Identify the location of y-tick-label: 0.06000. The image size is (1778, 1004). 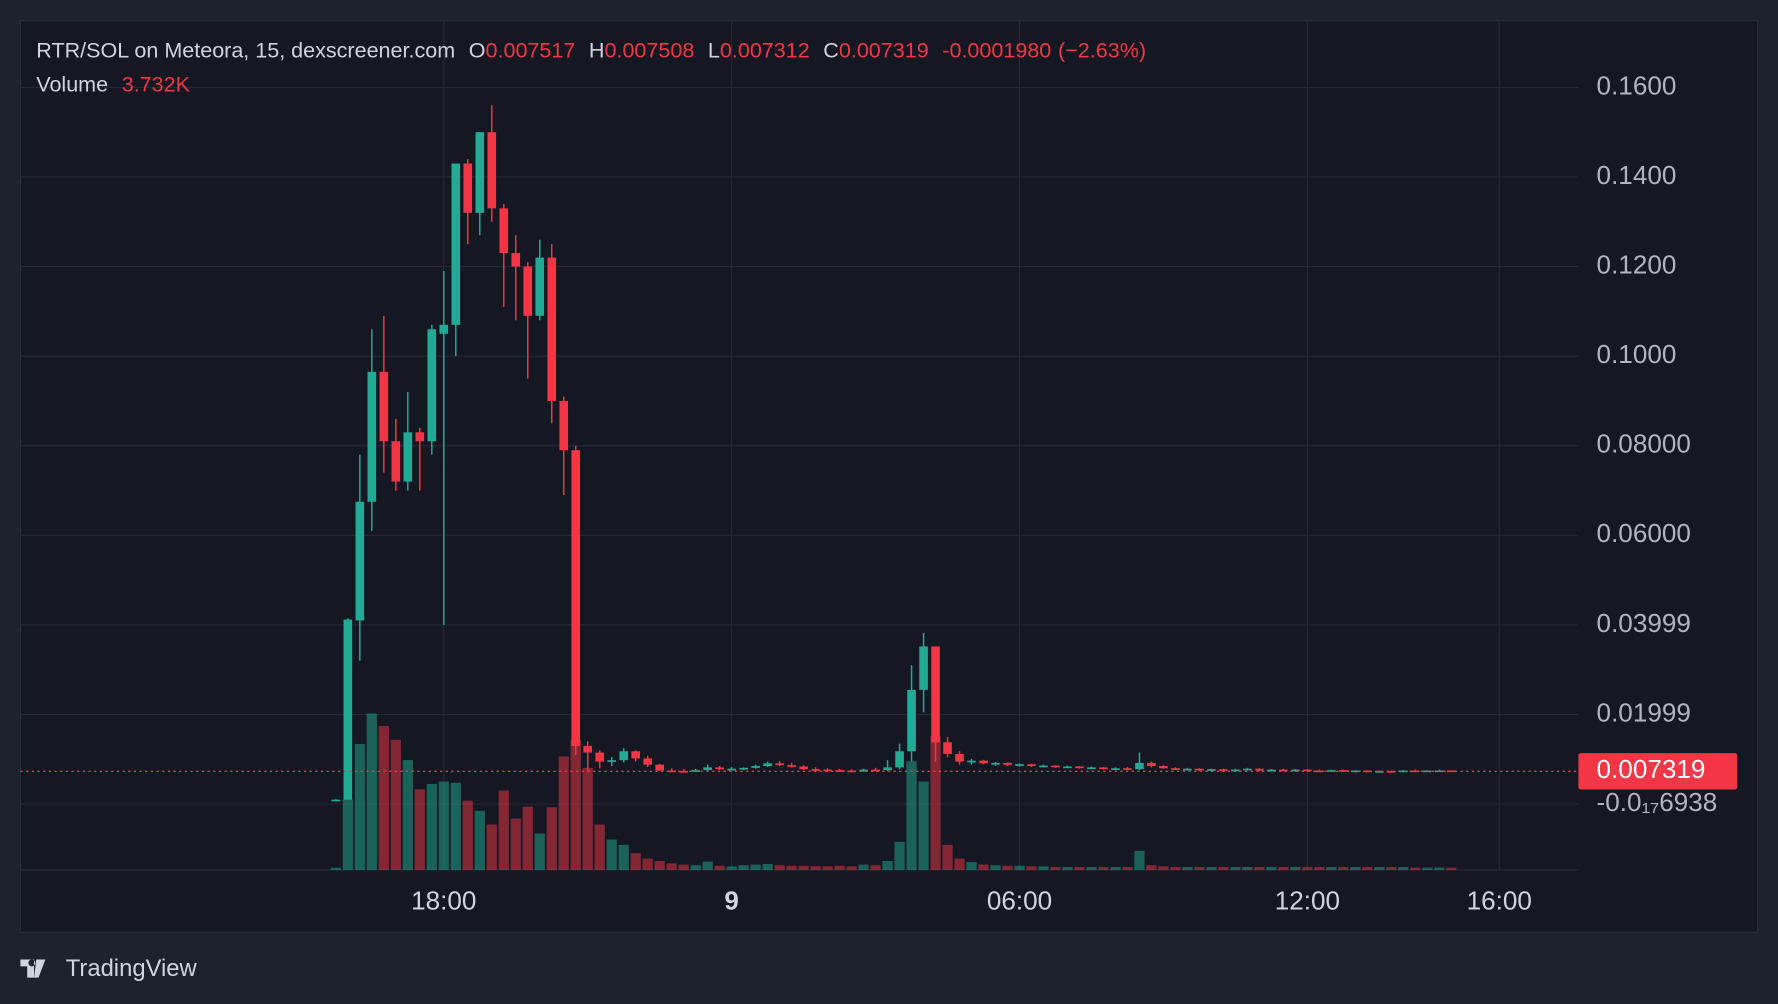
(1644, 533).